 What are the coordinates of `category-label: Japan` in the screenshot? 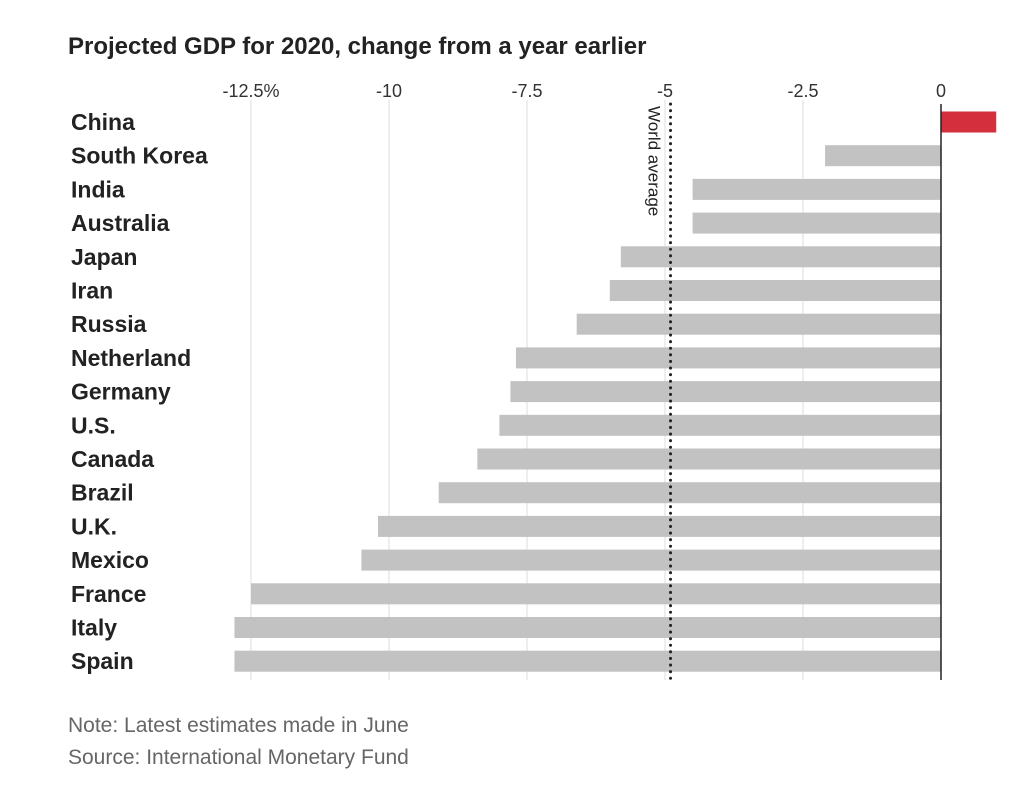 It's located at (104, 257).